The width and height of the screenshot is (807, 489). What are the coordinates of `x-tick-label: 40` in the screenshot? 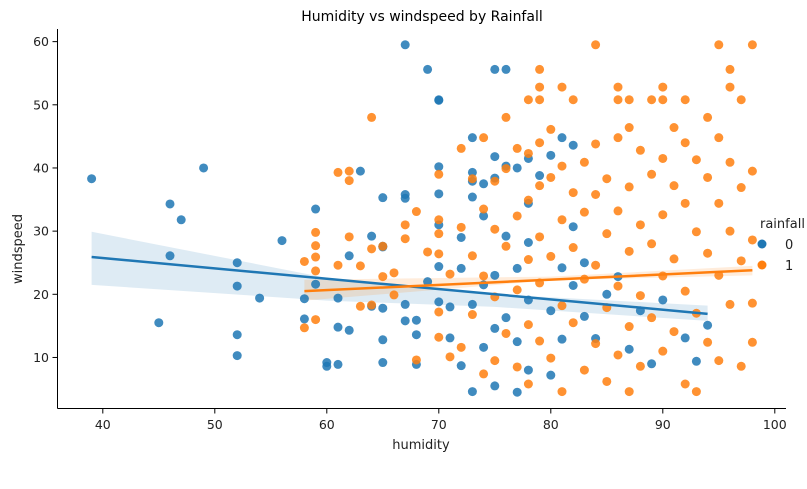 It's located at (103, 424).